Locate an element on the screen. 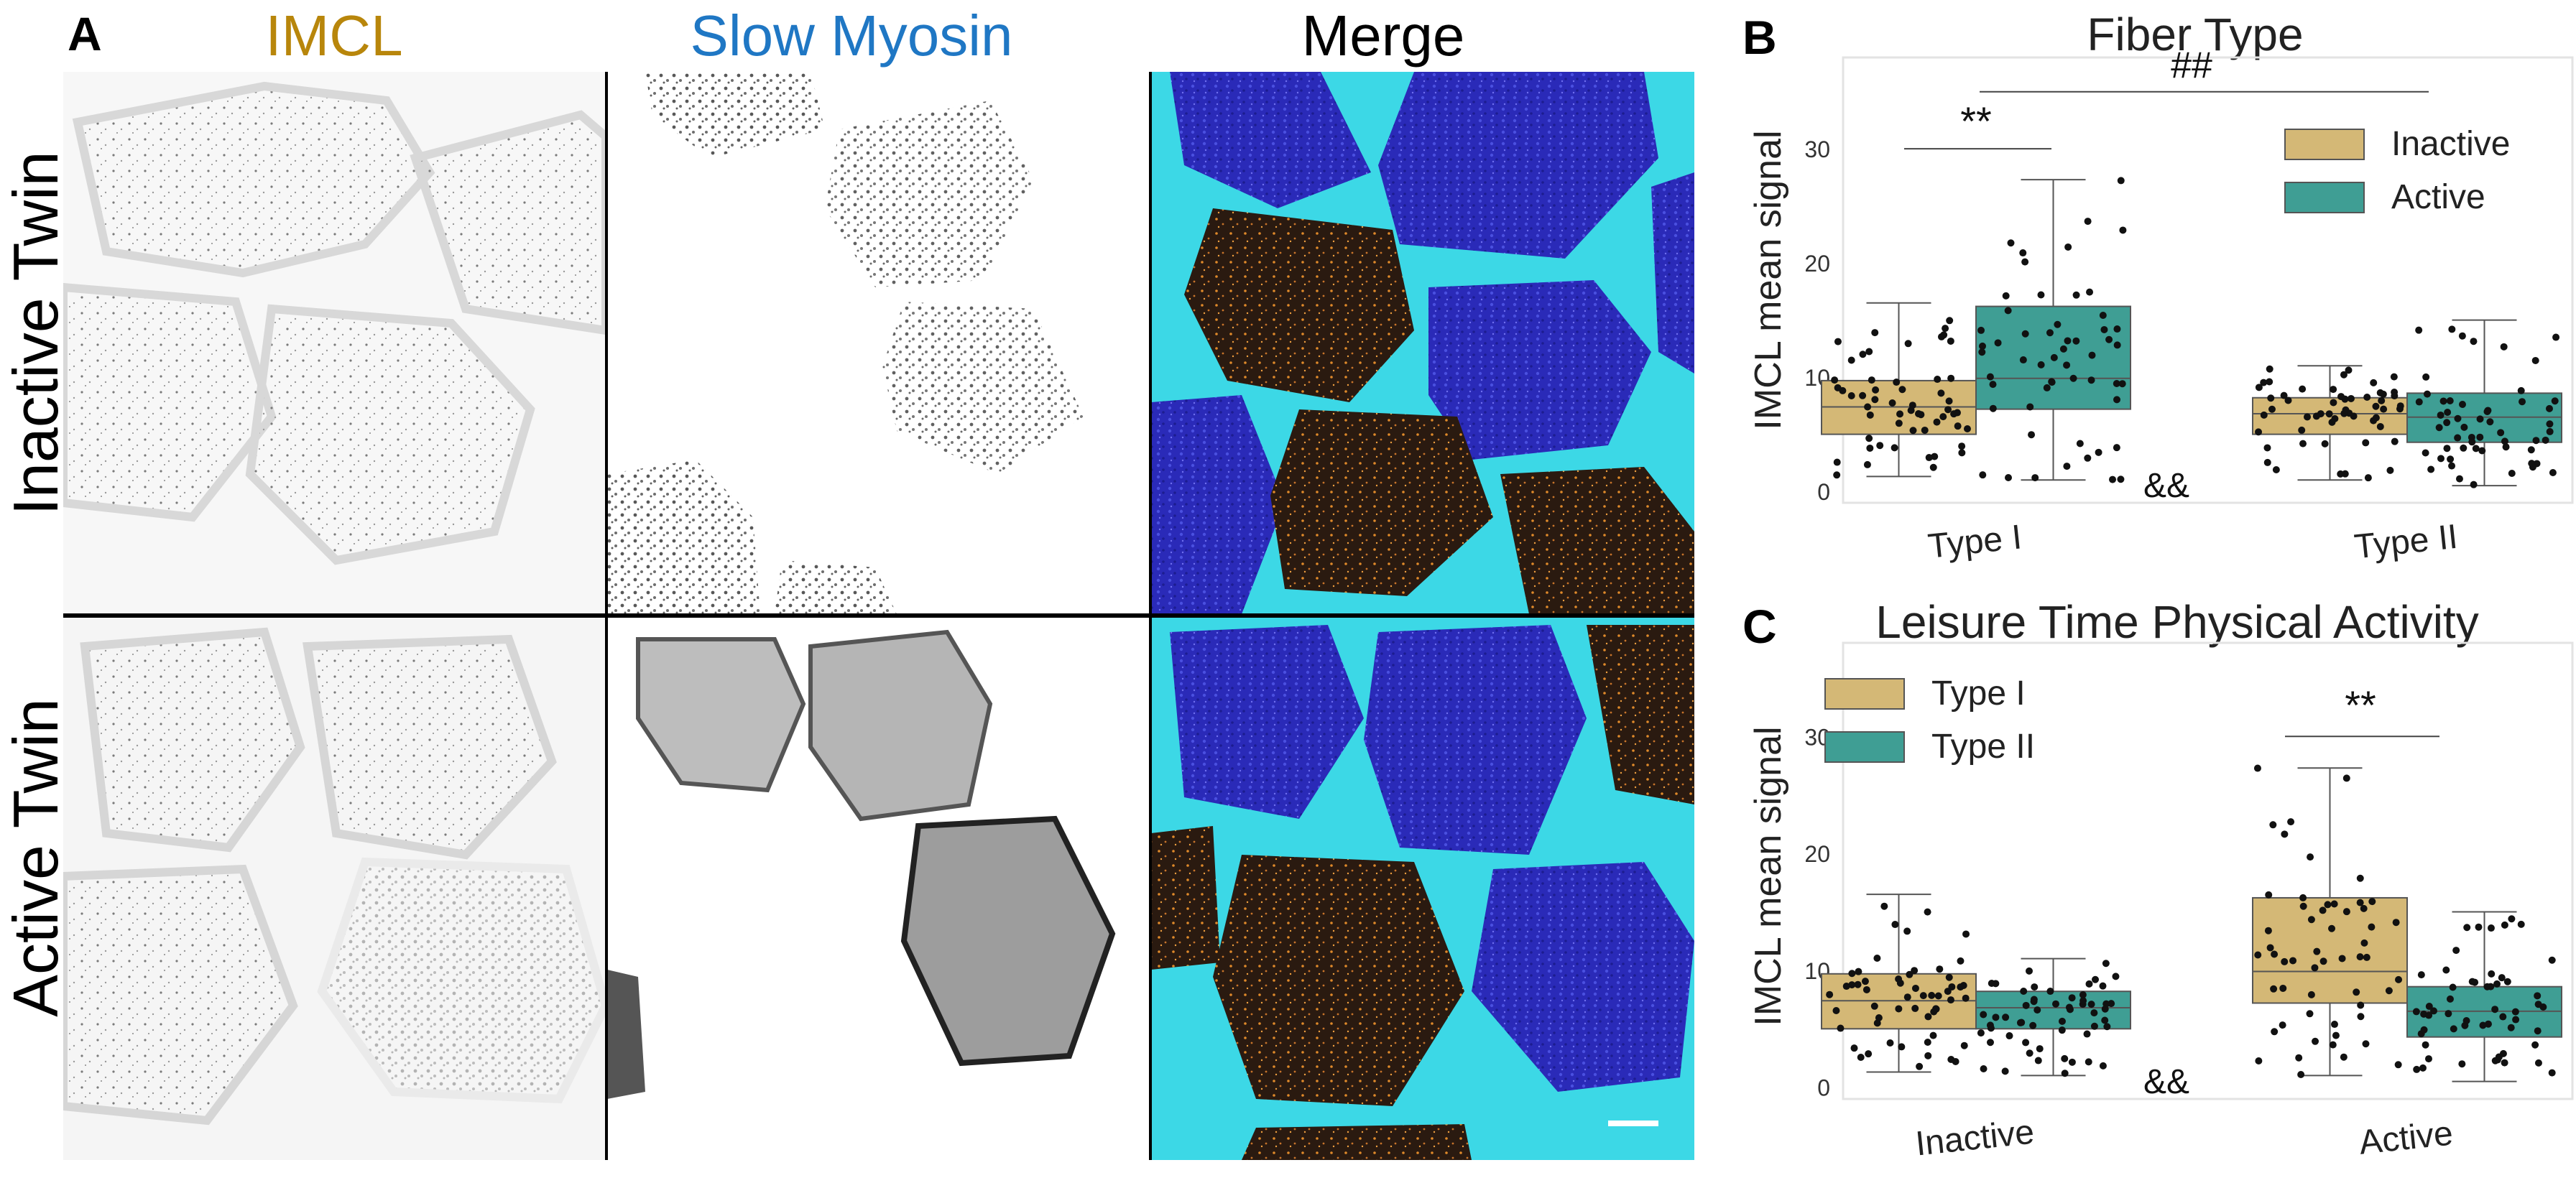 The image size is (2576, 1183). significance-annotations: ** && is located at coordinates (2291, 891).